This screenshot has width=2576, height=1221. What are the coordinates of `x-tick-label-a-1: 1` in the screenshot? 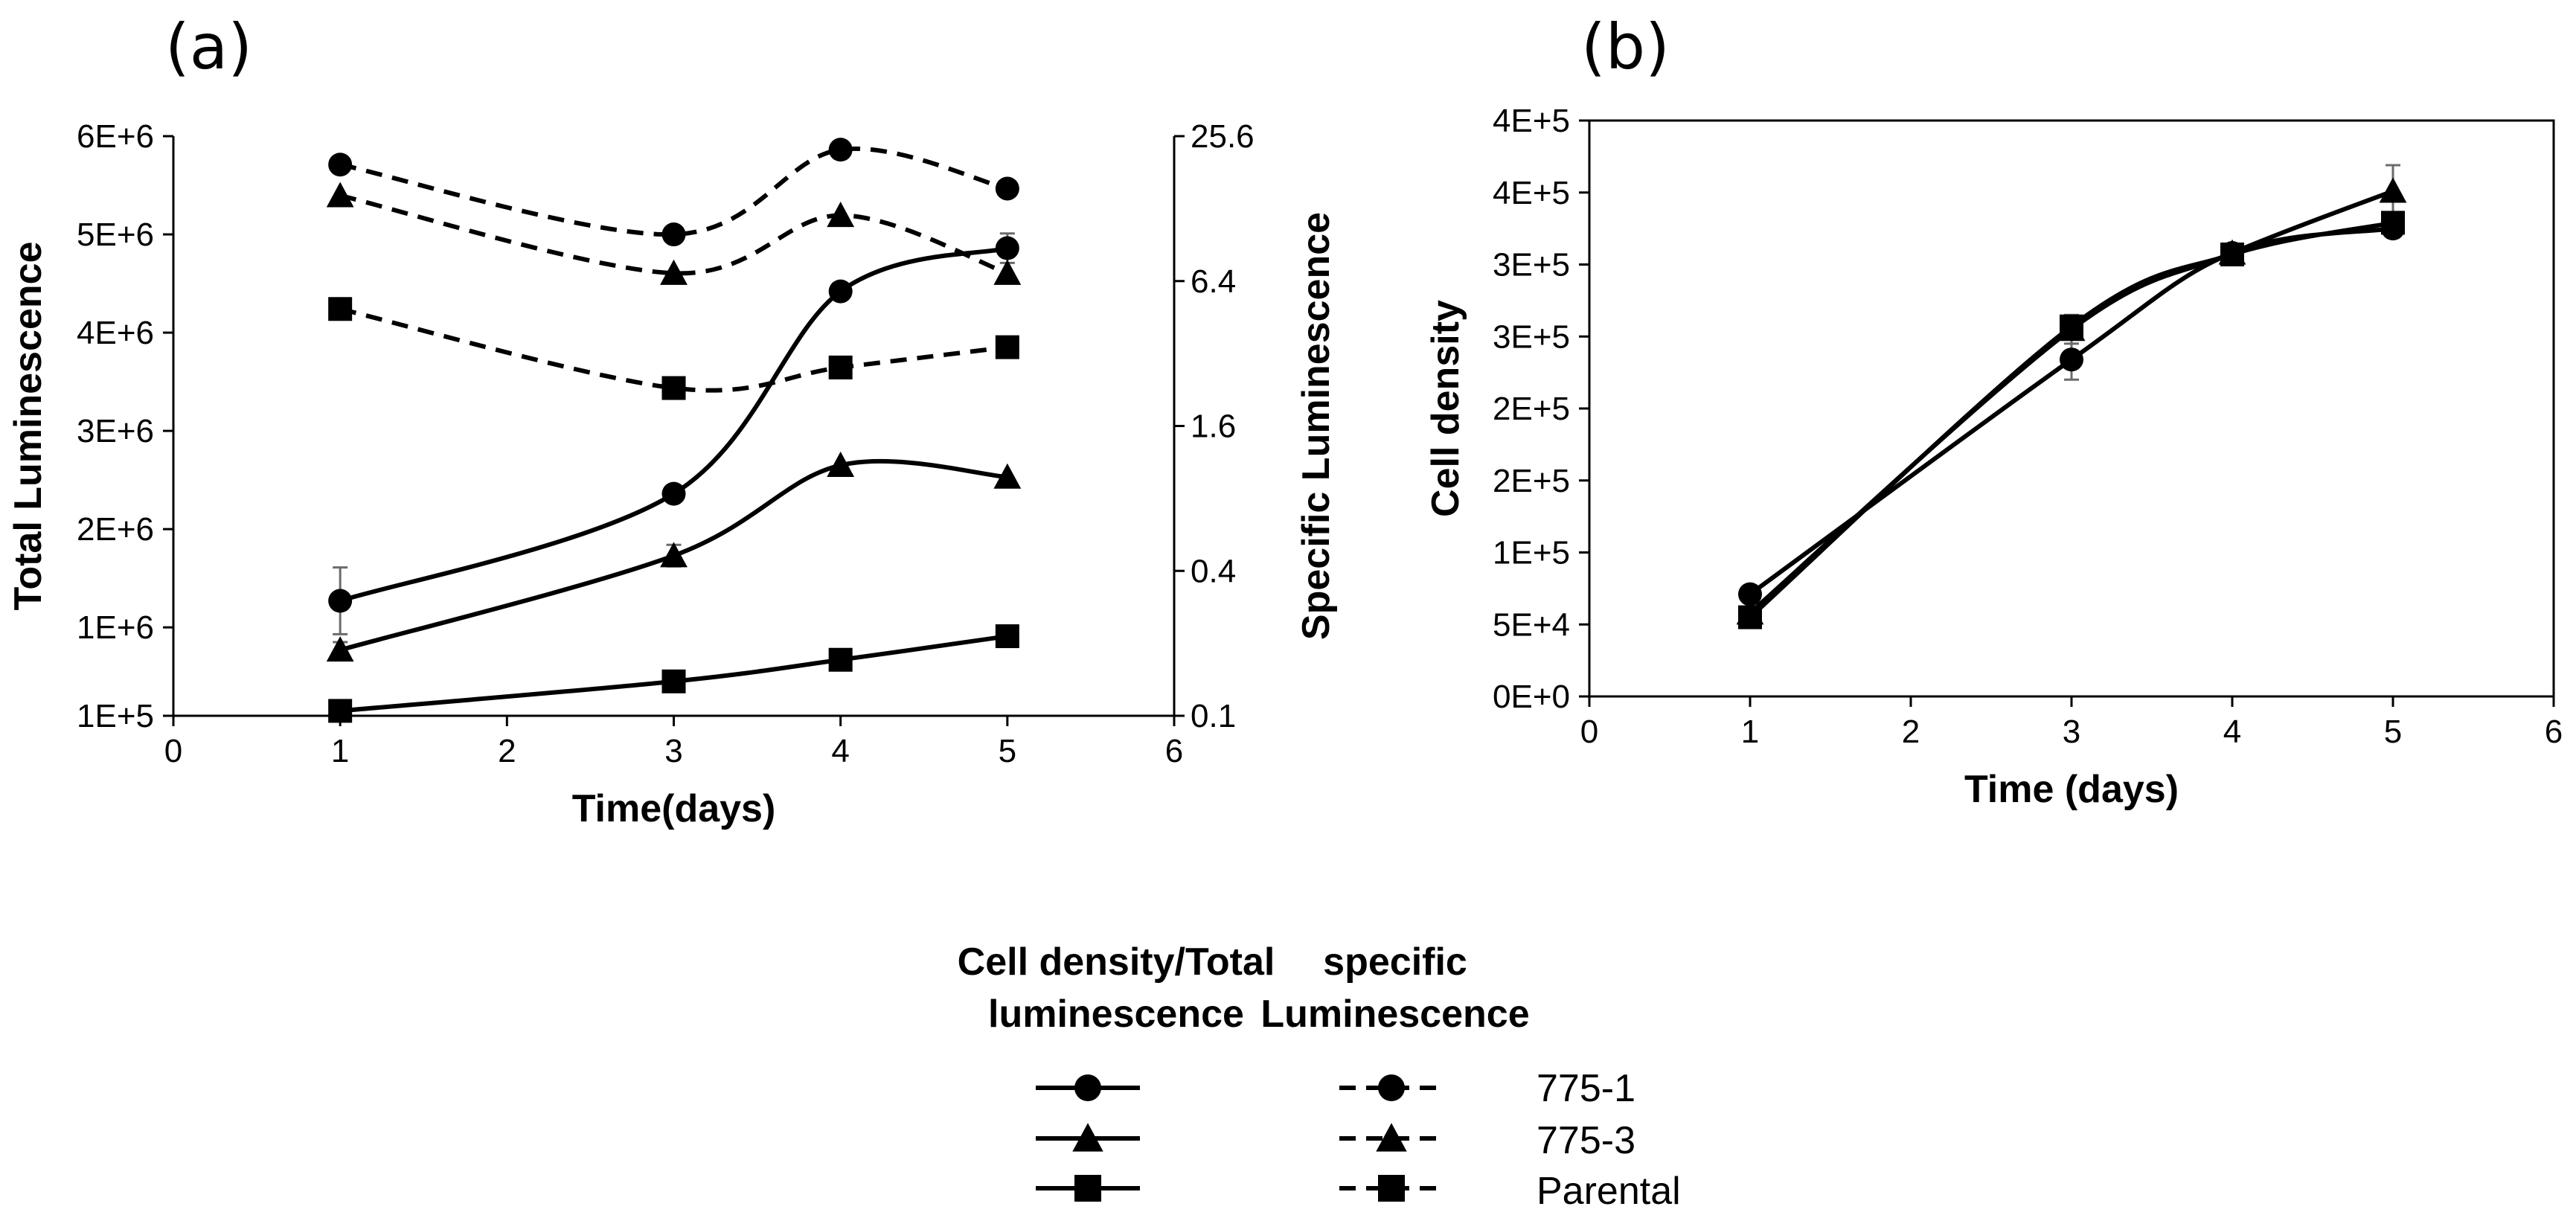 It's located at (340, 751).